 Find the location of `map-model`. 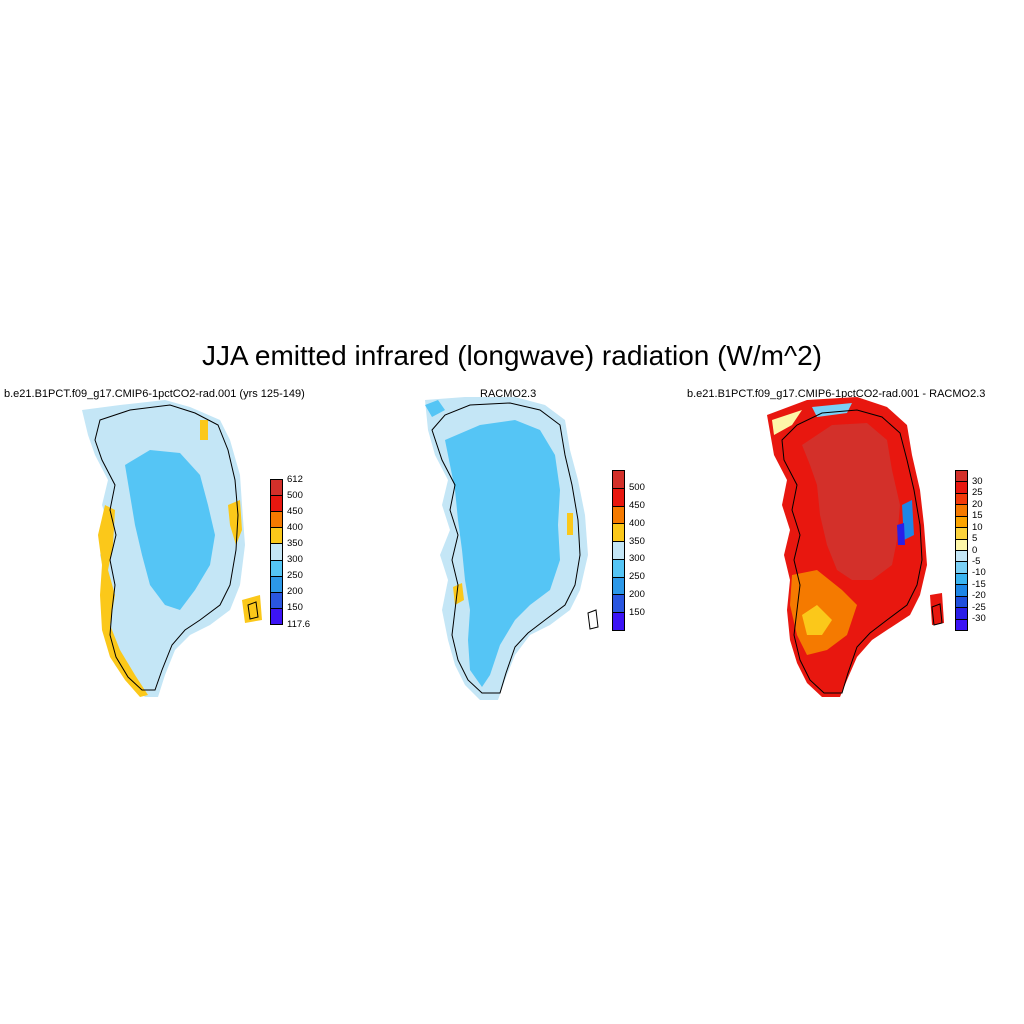

map-model is located at coordinates (172, 548).